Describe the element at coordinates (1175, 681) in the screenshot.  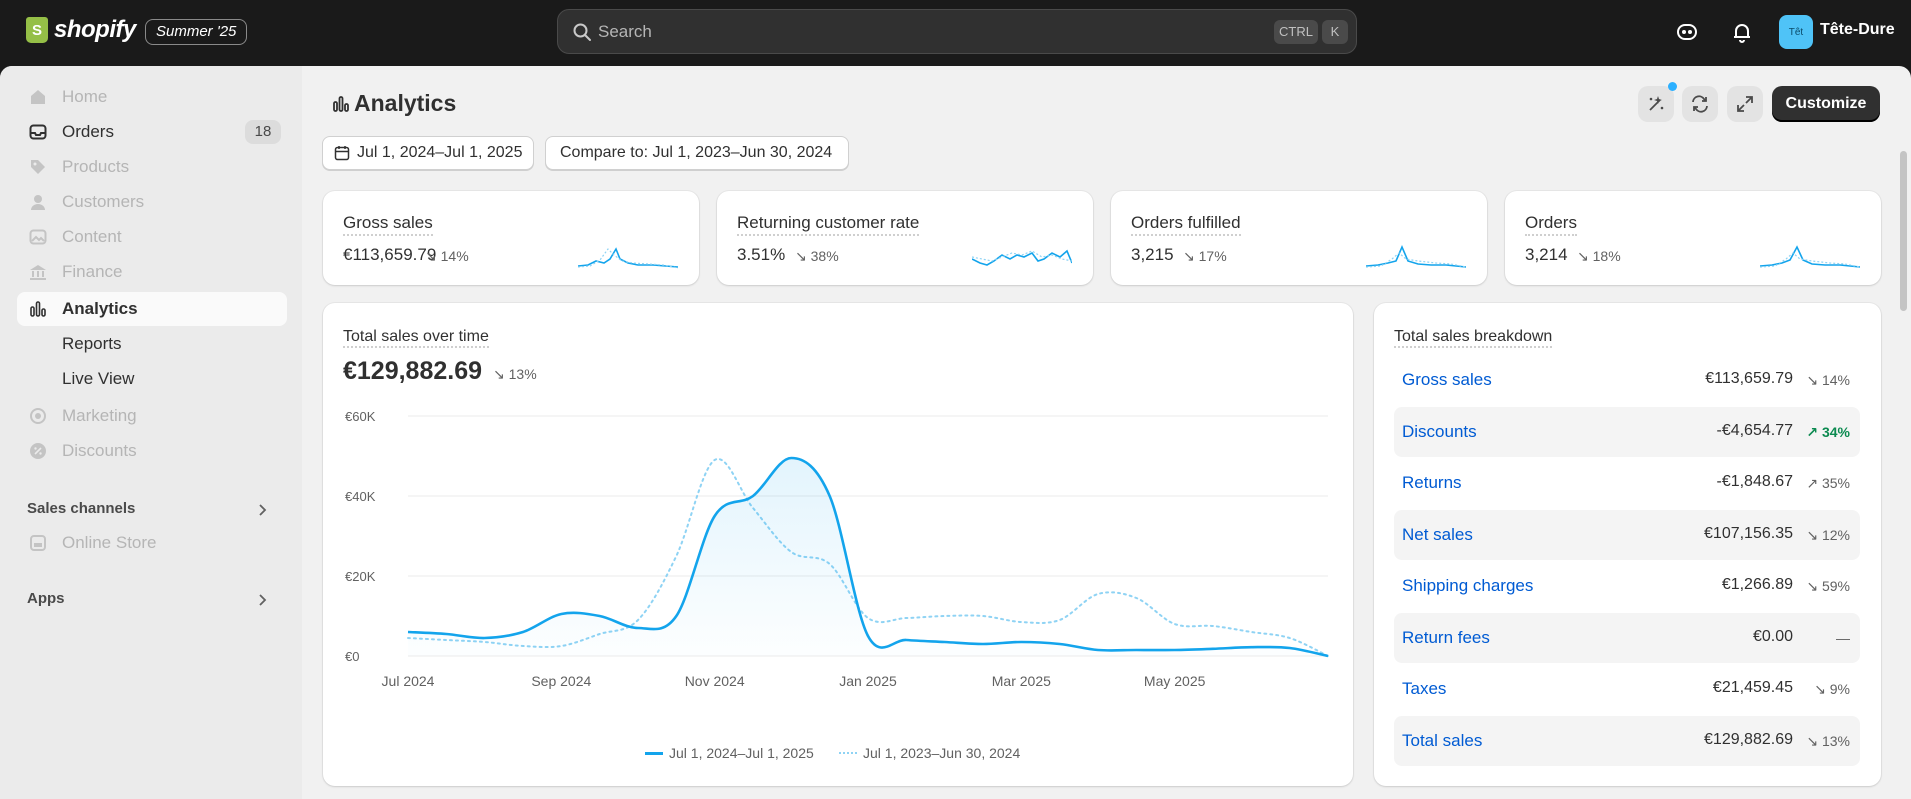
I see `x-tick-label: May 2025` at that location.